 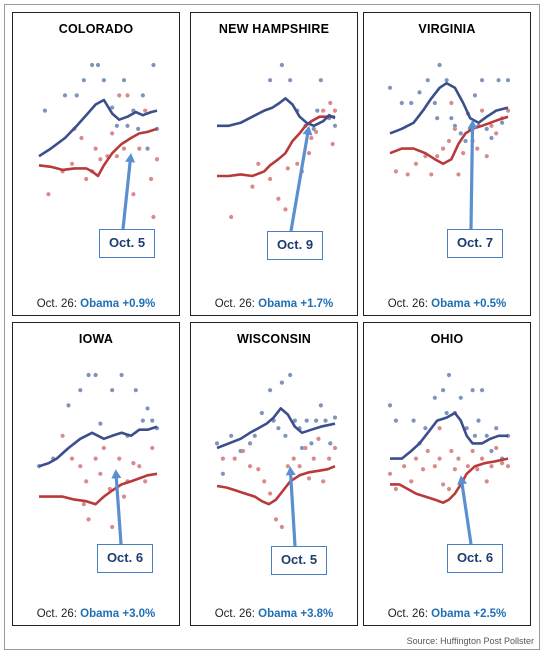 What do you see at coordinates (274, 339) in the screenshot?
I see `panel-title: WISCONSIN` at bounding box center [274, 339].